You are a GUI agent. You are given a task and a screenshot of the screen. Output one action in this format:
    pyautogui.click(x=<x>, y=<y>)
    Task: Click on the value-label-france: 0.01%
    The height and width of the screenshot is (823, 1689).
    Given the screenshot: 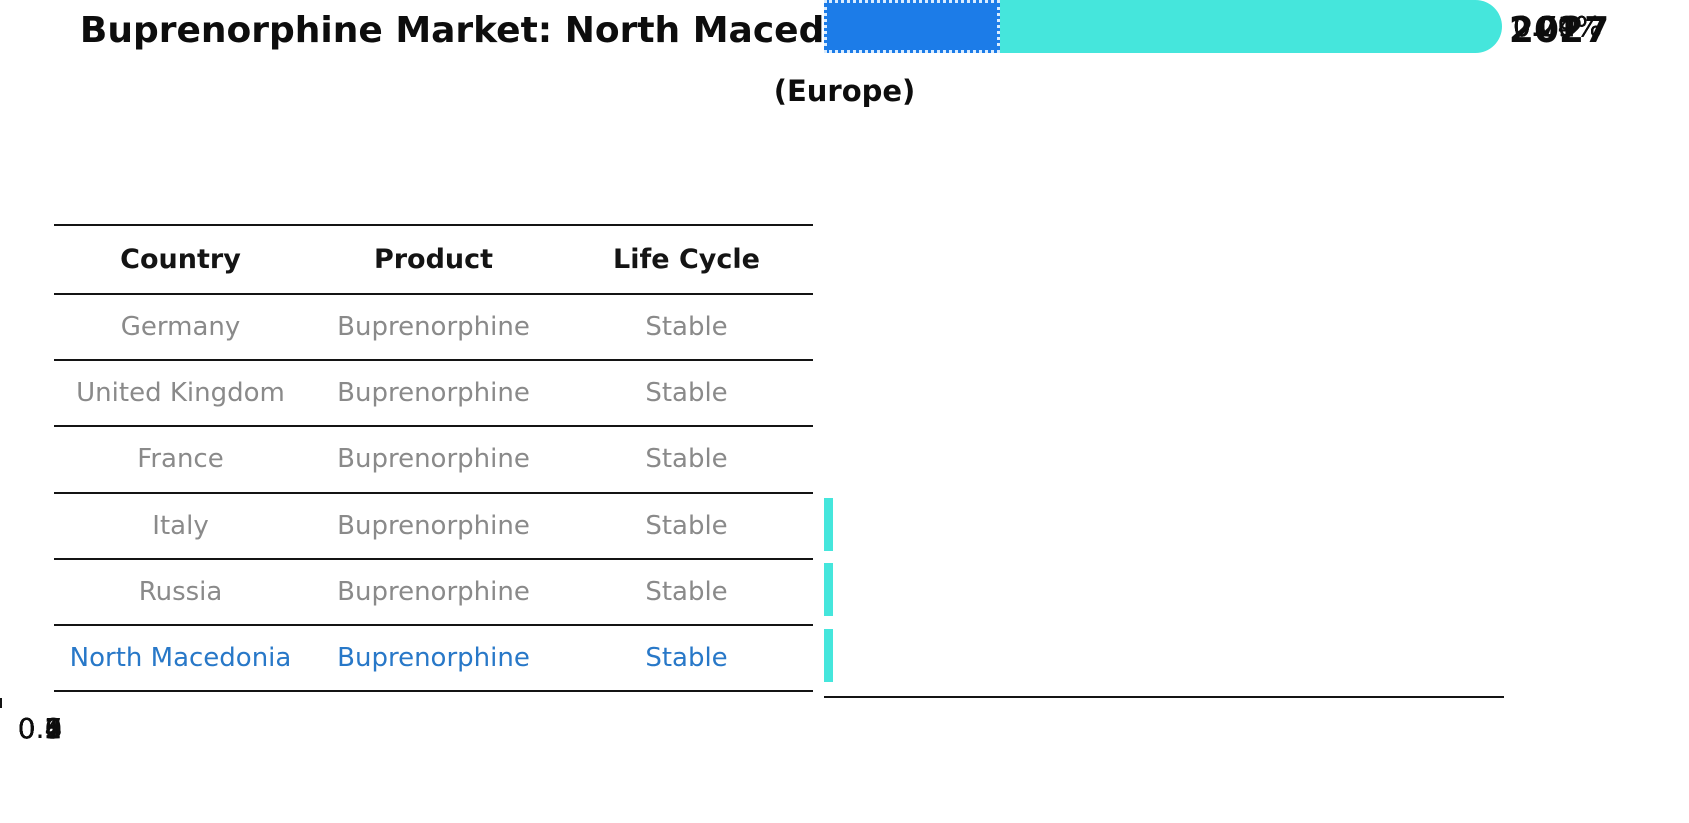 What is the action you would take?
    pyautogui.click(x=1557, y=26)
    